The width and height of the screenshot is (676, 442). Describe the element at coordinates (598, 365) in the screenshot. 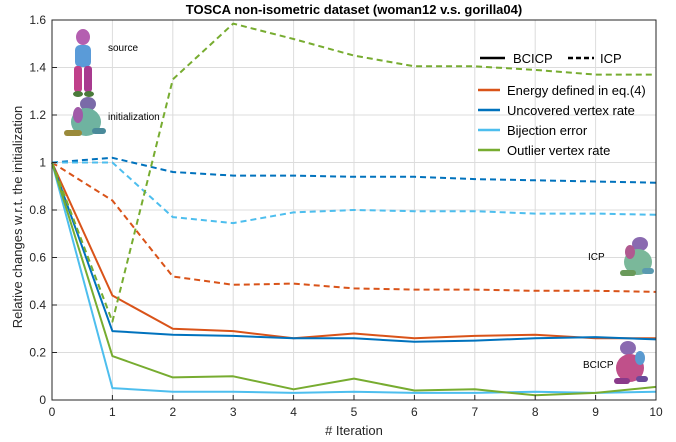

I see `annotation-bcicp: BCICP` at that location.